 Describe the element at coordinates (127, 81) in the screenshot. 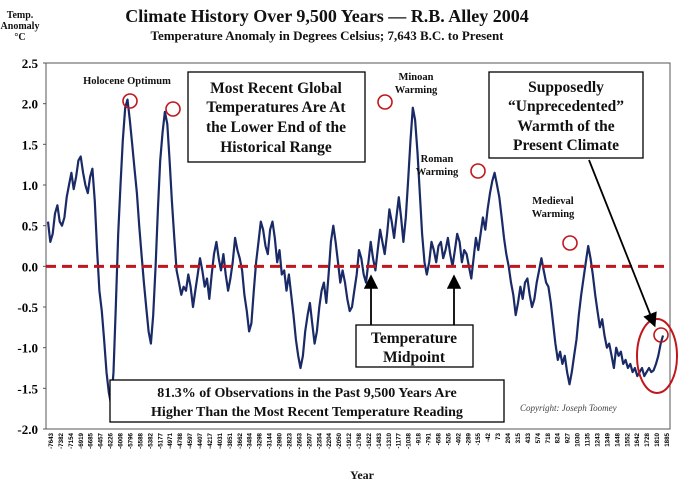

I see `holocene-optimum-label: Holocene Optimum` at that location.